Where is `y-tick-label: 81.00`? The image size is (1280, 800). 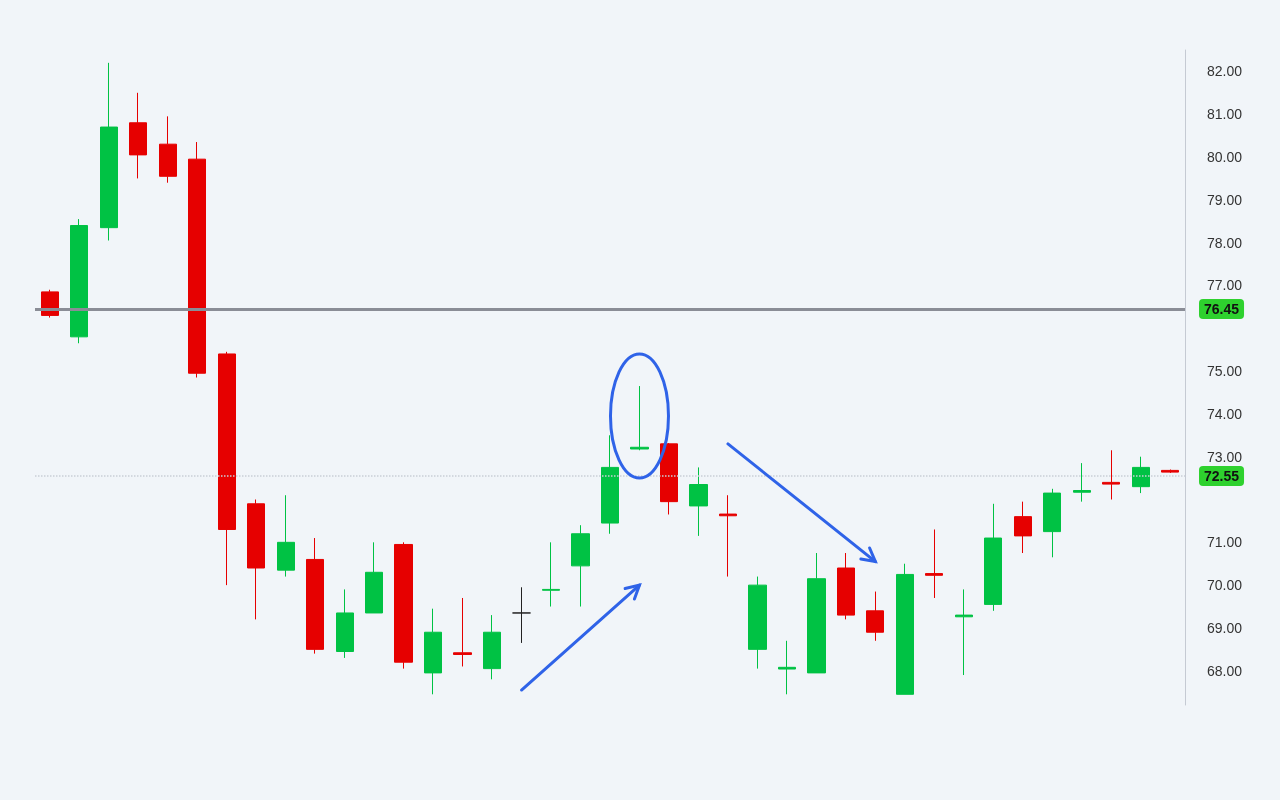 y-tick-label: 81.00 is located at coordinates (1225, 114).